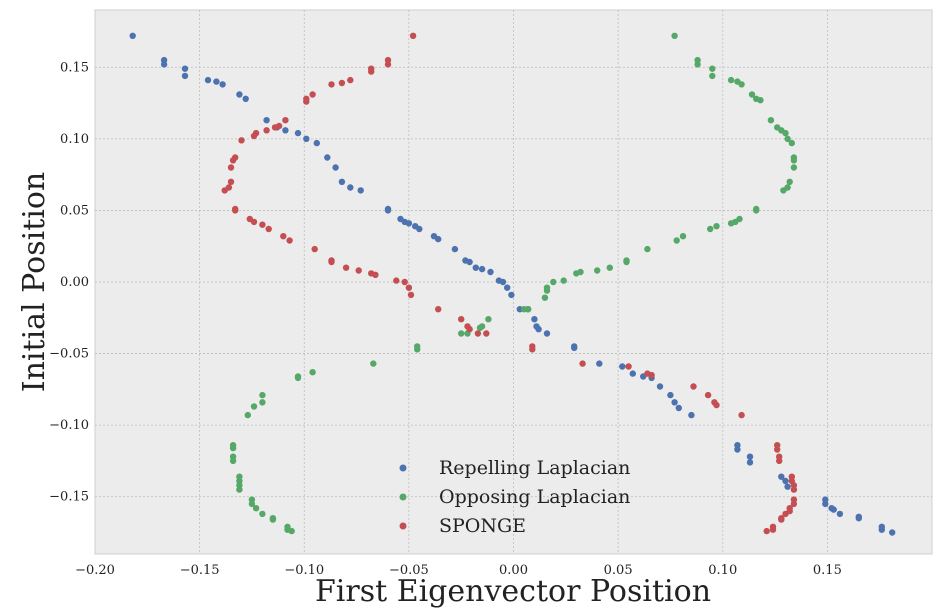 This screenshot has width=950, height=608. Describe the element at coordinates (69, 425) in the screenshot. I see `y-tick-label: −0.10` at that location.